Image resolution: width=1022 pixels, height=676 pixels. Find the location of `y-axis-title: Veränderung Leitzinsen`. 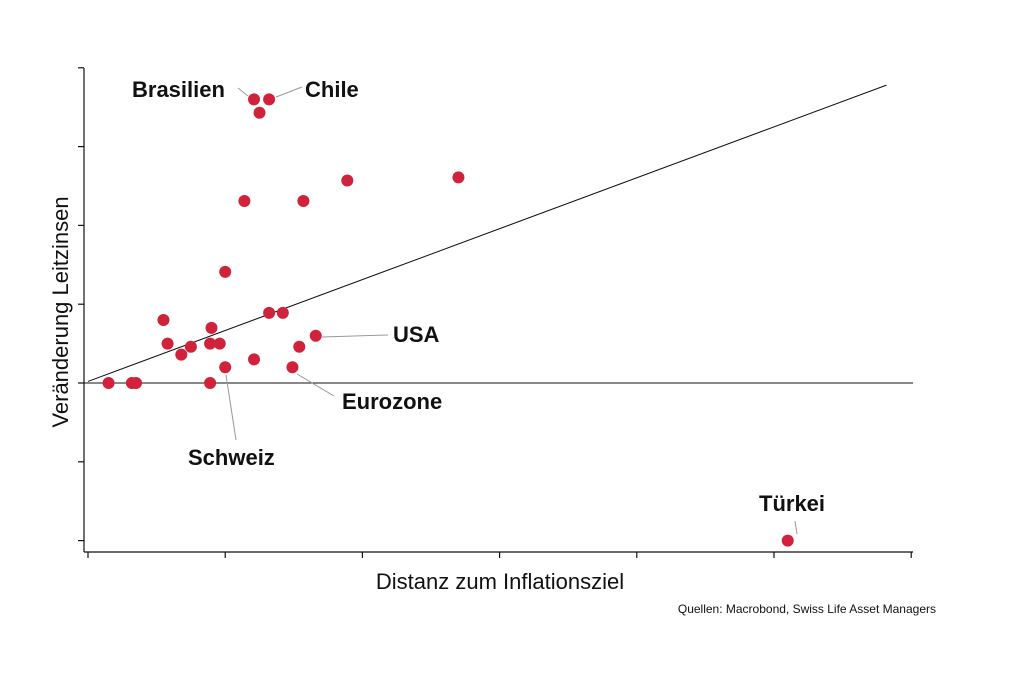

y-axis-title: Veränderung Leitzinsen is located at coordinates (60, 311).